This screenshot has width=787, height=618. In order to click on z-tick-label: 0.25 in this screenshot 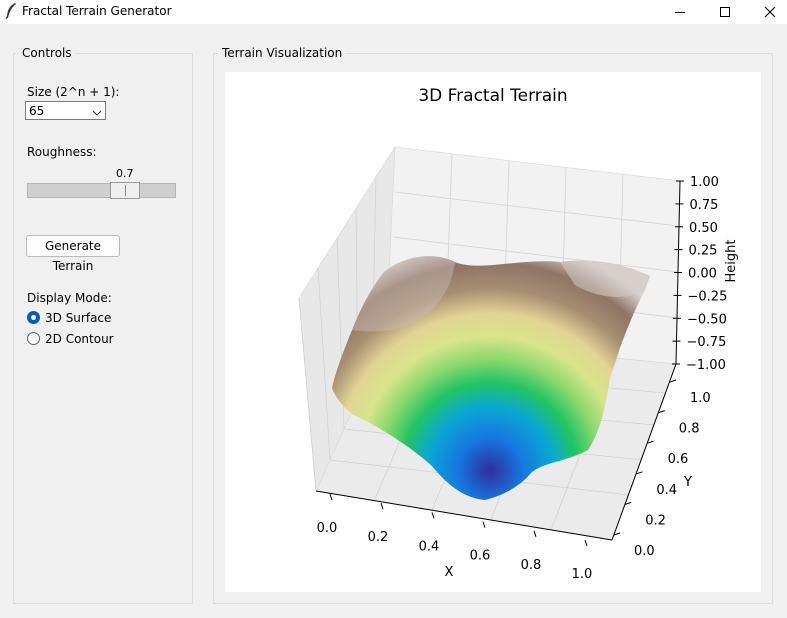, I will do `click(703, 251)`.